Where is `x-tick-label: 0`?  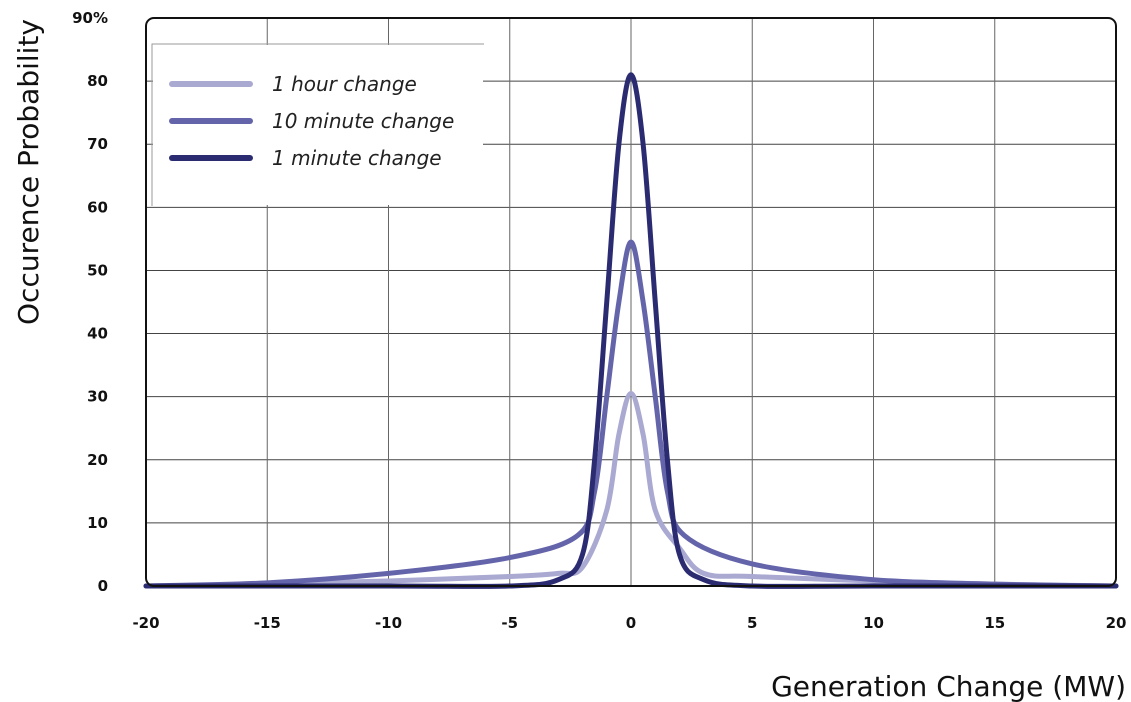 x-tick-label: 0 is located at coordinates (631, 623).